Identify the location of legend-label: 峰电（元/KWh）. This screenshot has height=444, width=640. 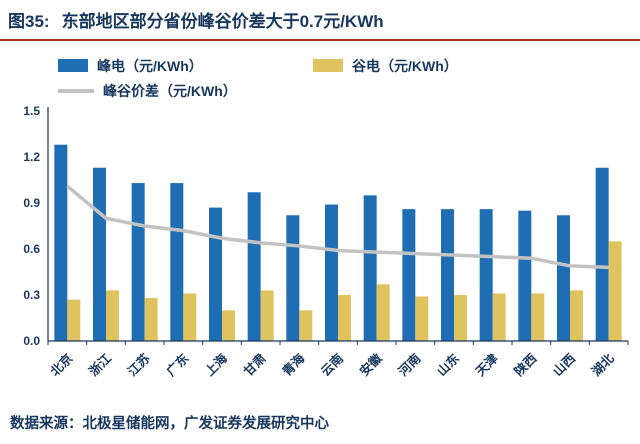
(150, 65).